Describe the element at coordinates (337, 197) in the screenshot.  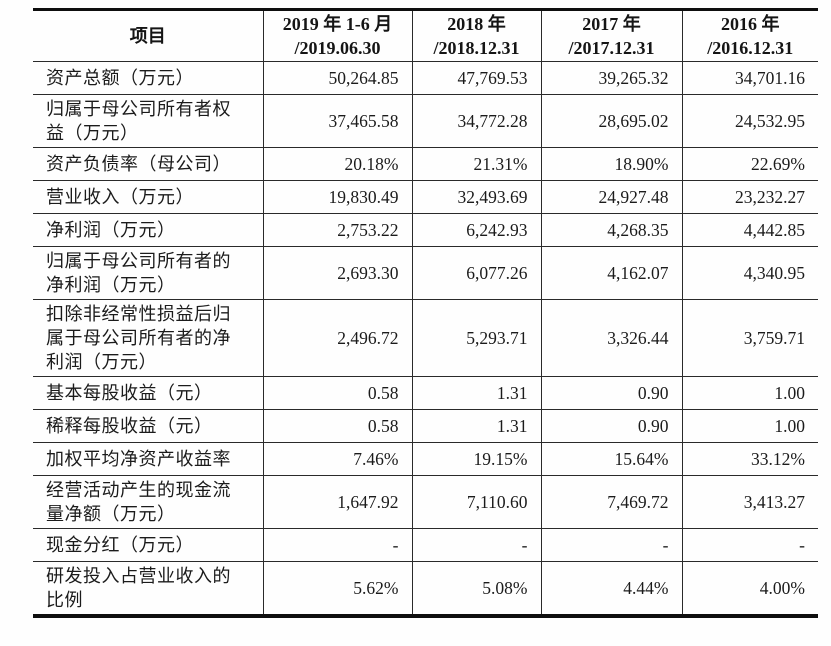
I see `cell-value: 19,830.49` at that location.